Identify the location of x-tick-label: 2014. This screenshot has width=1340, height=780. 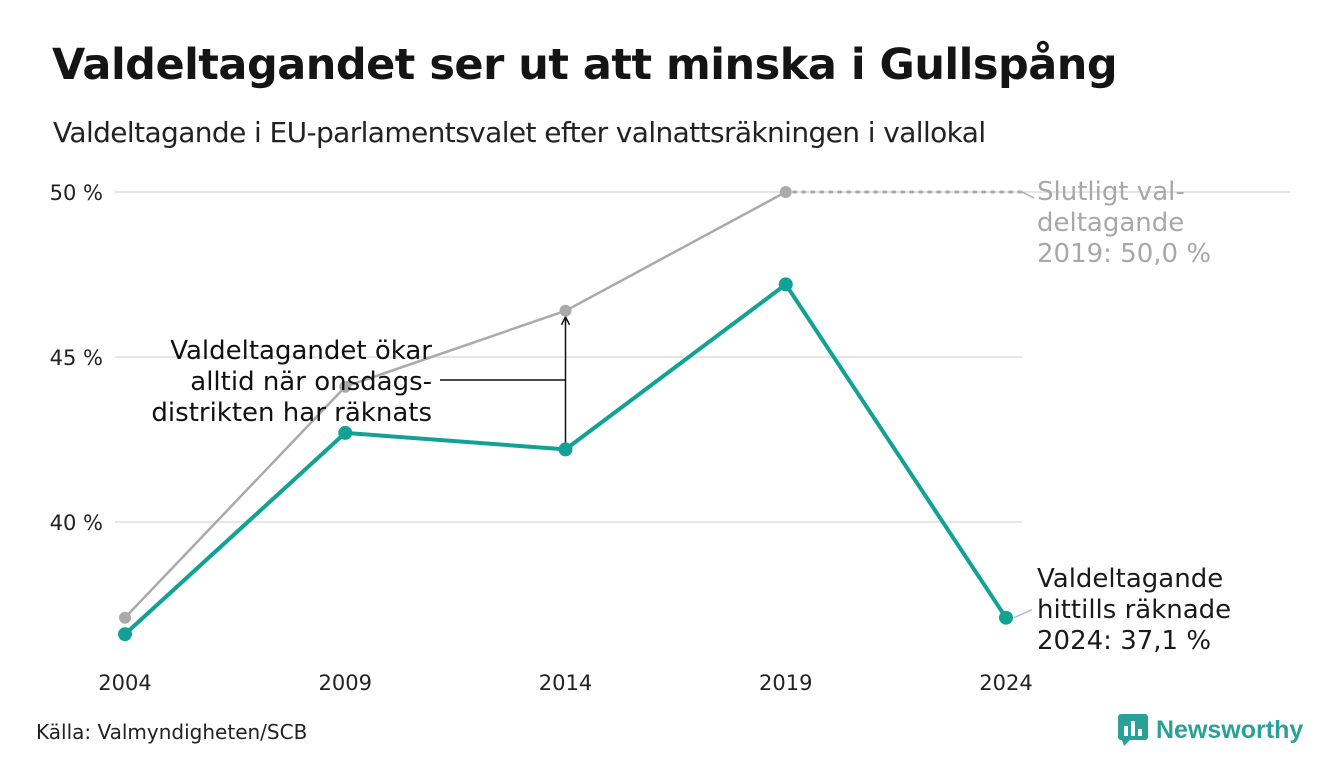
(565, 683).